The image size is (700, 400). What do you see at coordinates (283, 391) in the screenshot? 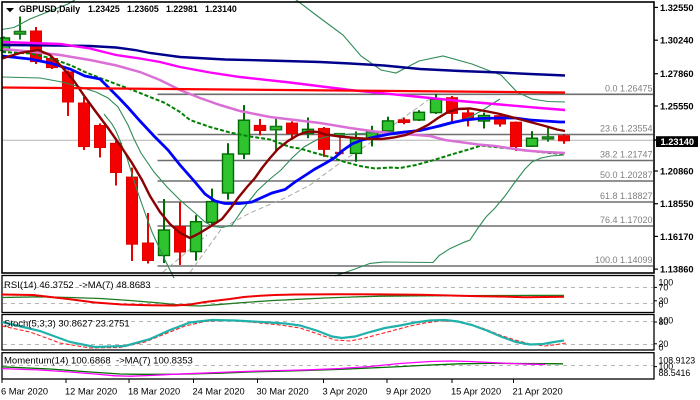
I see `svg-text: 30 Mar 2020` at bounding box center [283, 391].